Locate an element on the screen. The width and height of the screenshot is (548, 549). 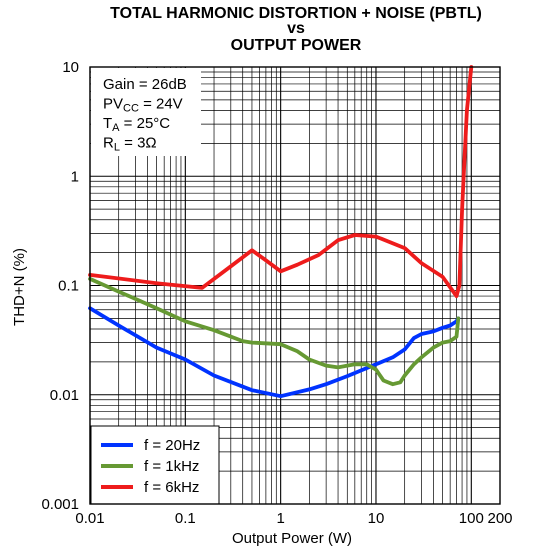
condition-pvcc: PVCC = 24V is located at coordinates (143, 105).